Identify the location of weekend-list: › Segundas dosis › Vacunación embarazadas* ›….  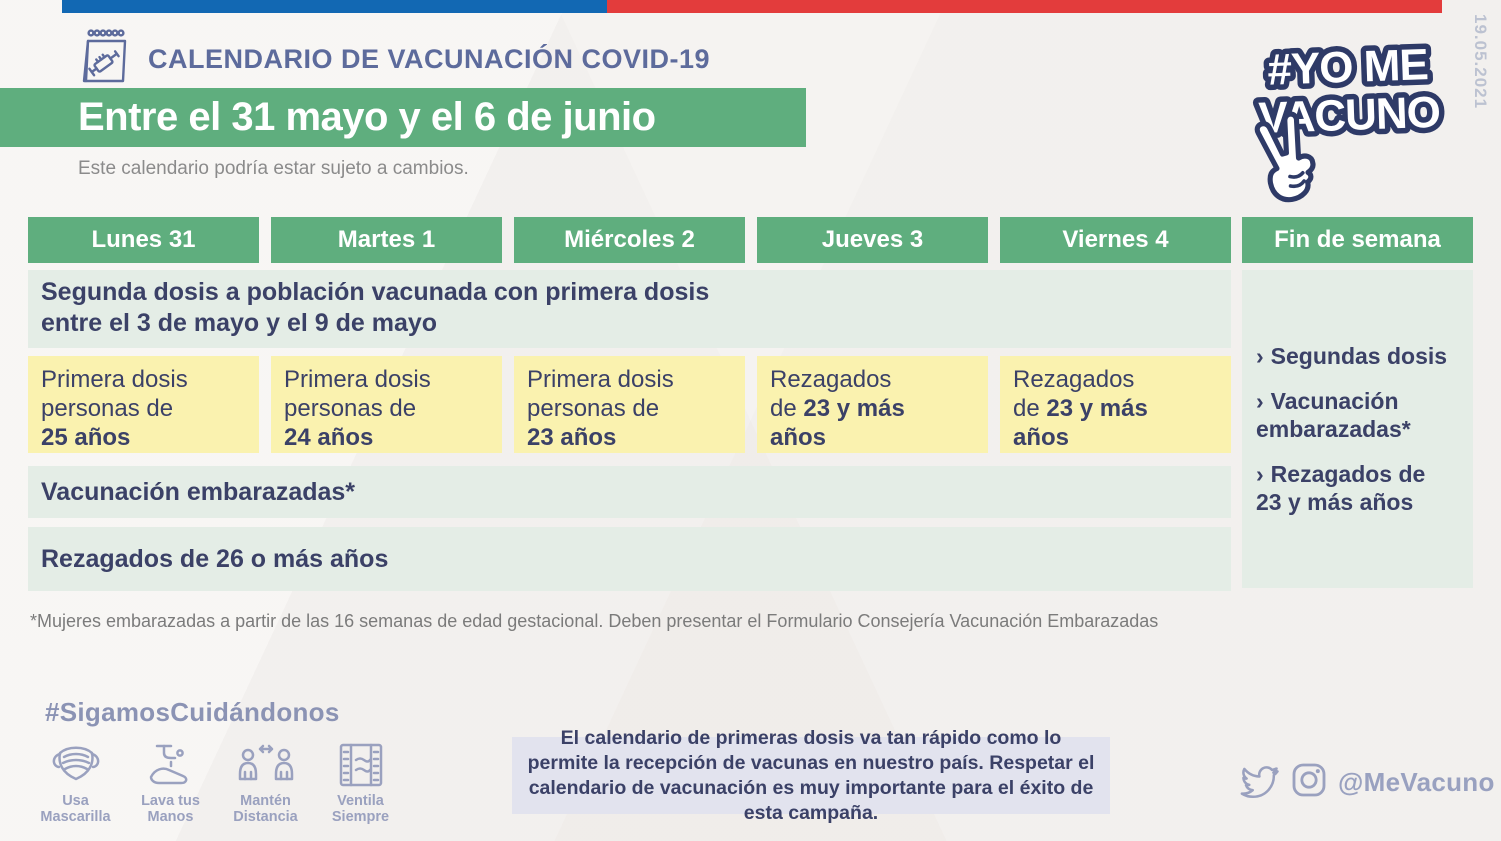
(1357, 429).